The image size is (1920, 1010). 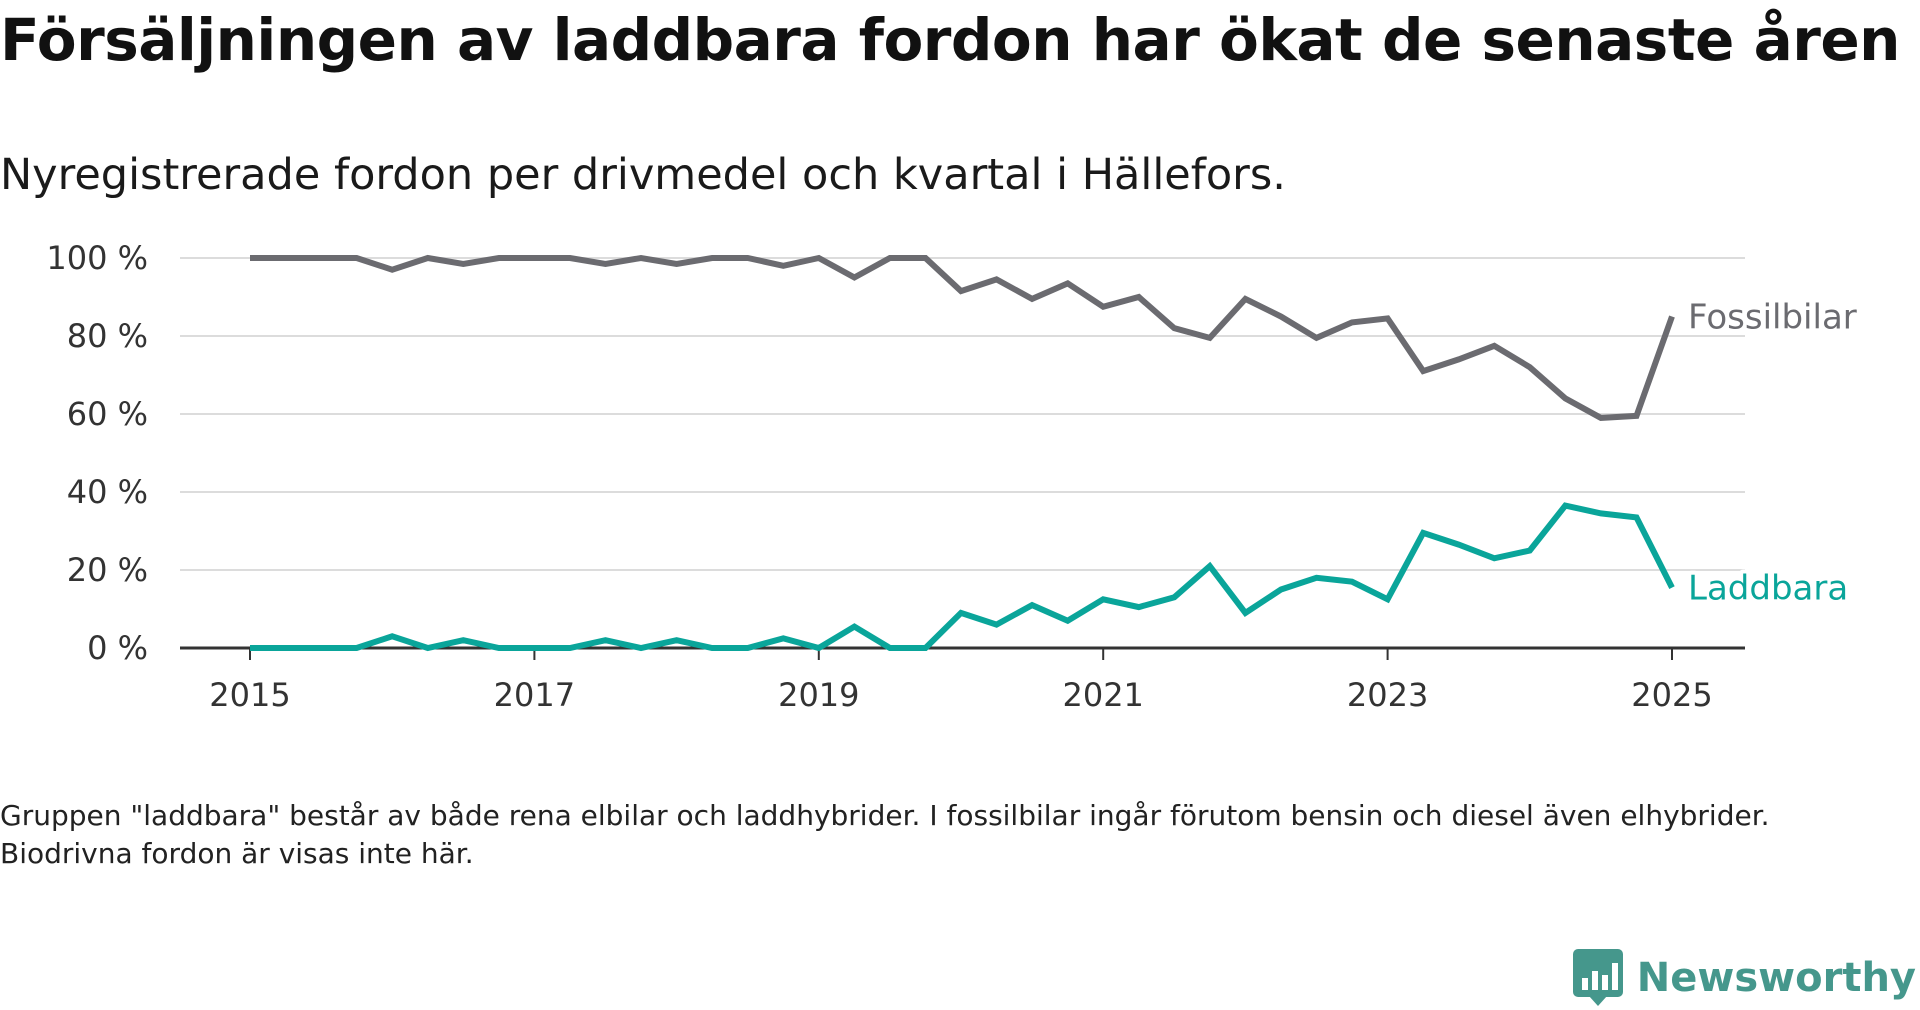 I want to click on series-label-laddbara: Laddbara, so click(x=1768, y=589).